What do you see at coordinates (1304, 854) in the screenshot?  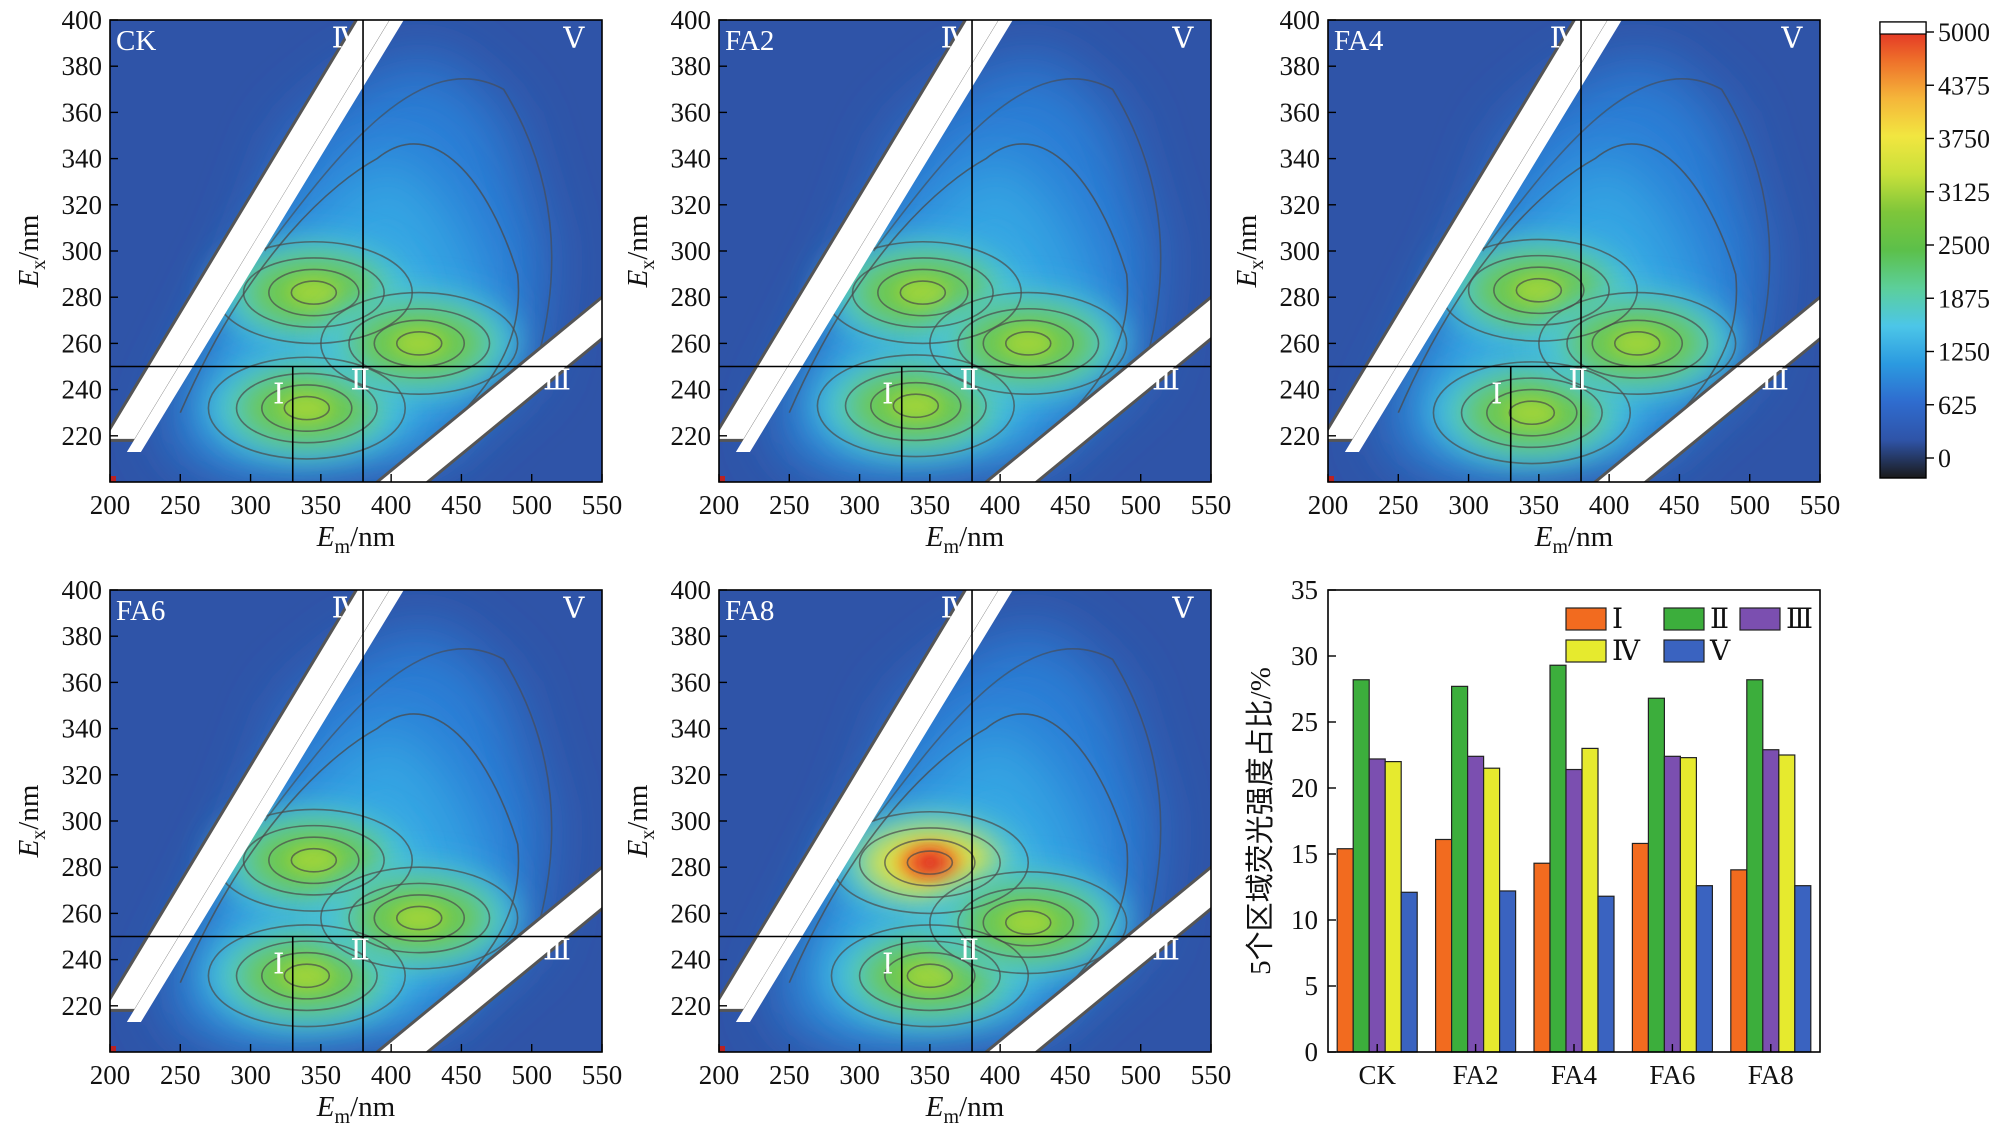 I see `bar-y-tick-label: 15` at bounding box center [1304, 854].